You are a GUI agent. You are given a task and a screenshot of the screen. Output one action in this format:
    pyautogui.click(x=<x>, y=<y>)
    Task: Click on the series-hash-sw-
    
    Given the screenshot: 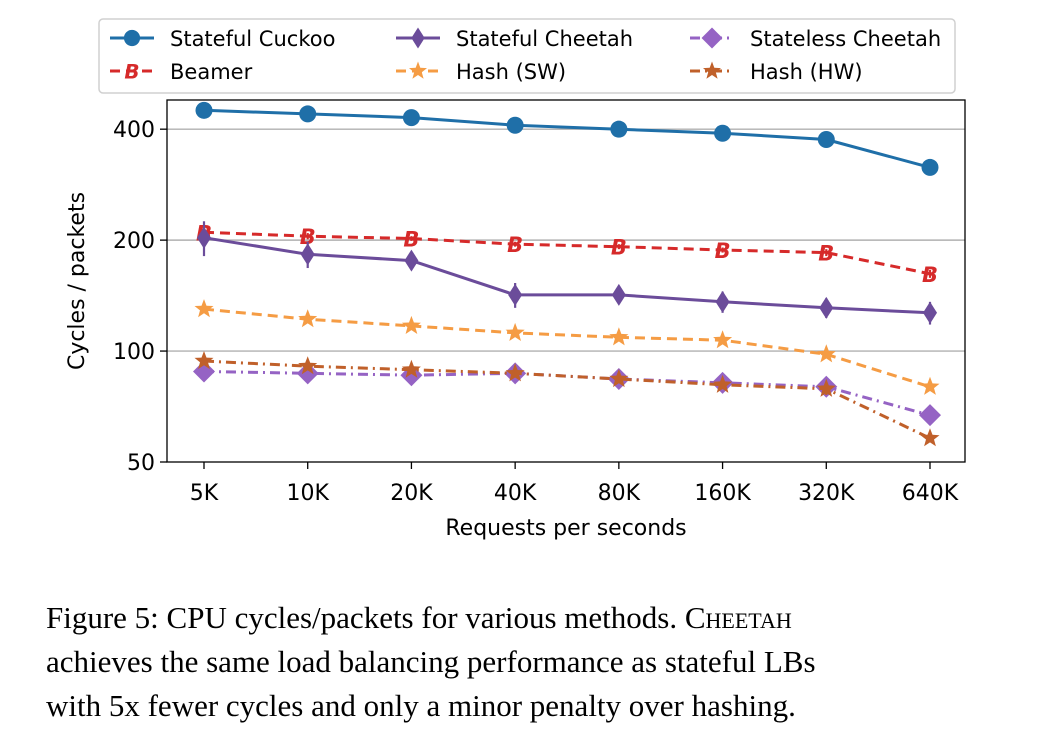 What is the action you would take?
    pyautogui.click(x=567, y=347)
    